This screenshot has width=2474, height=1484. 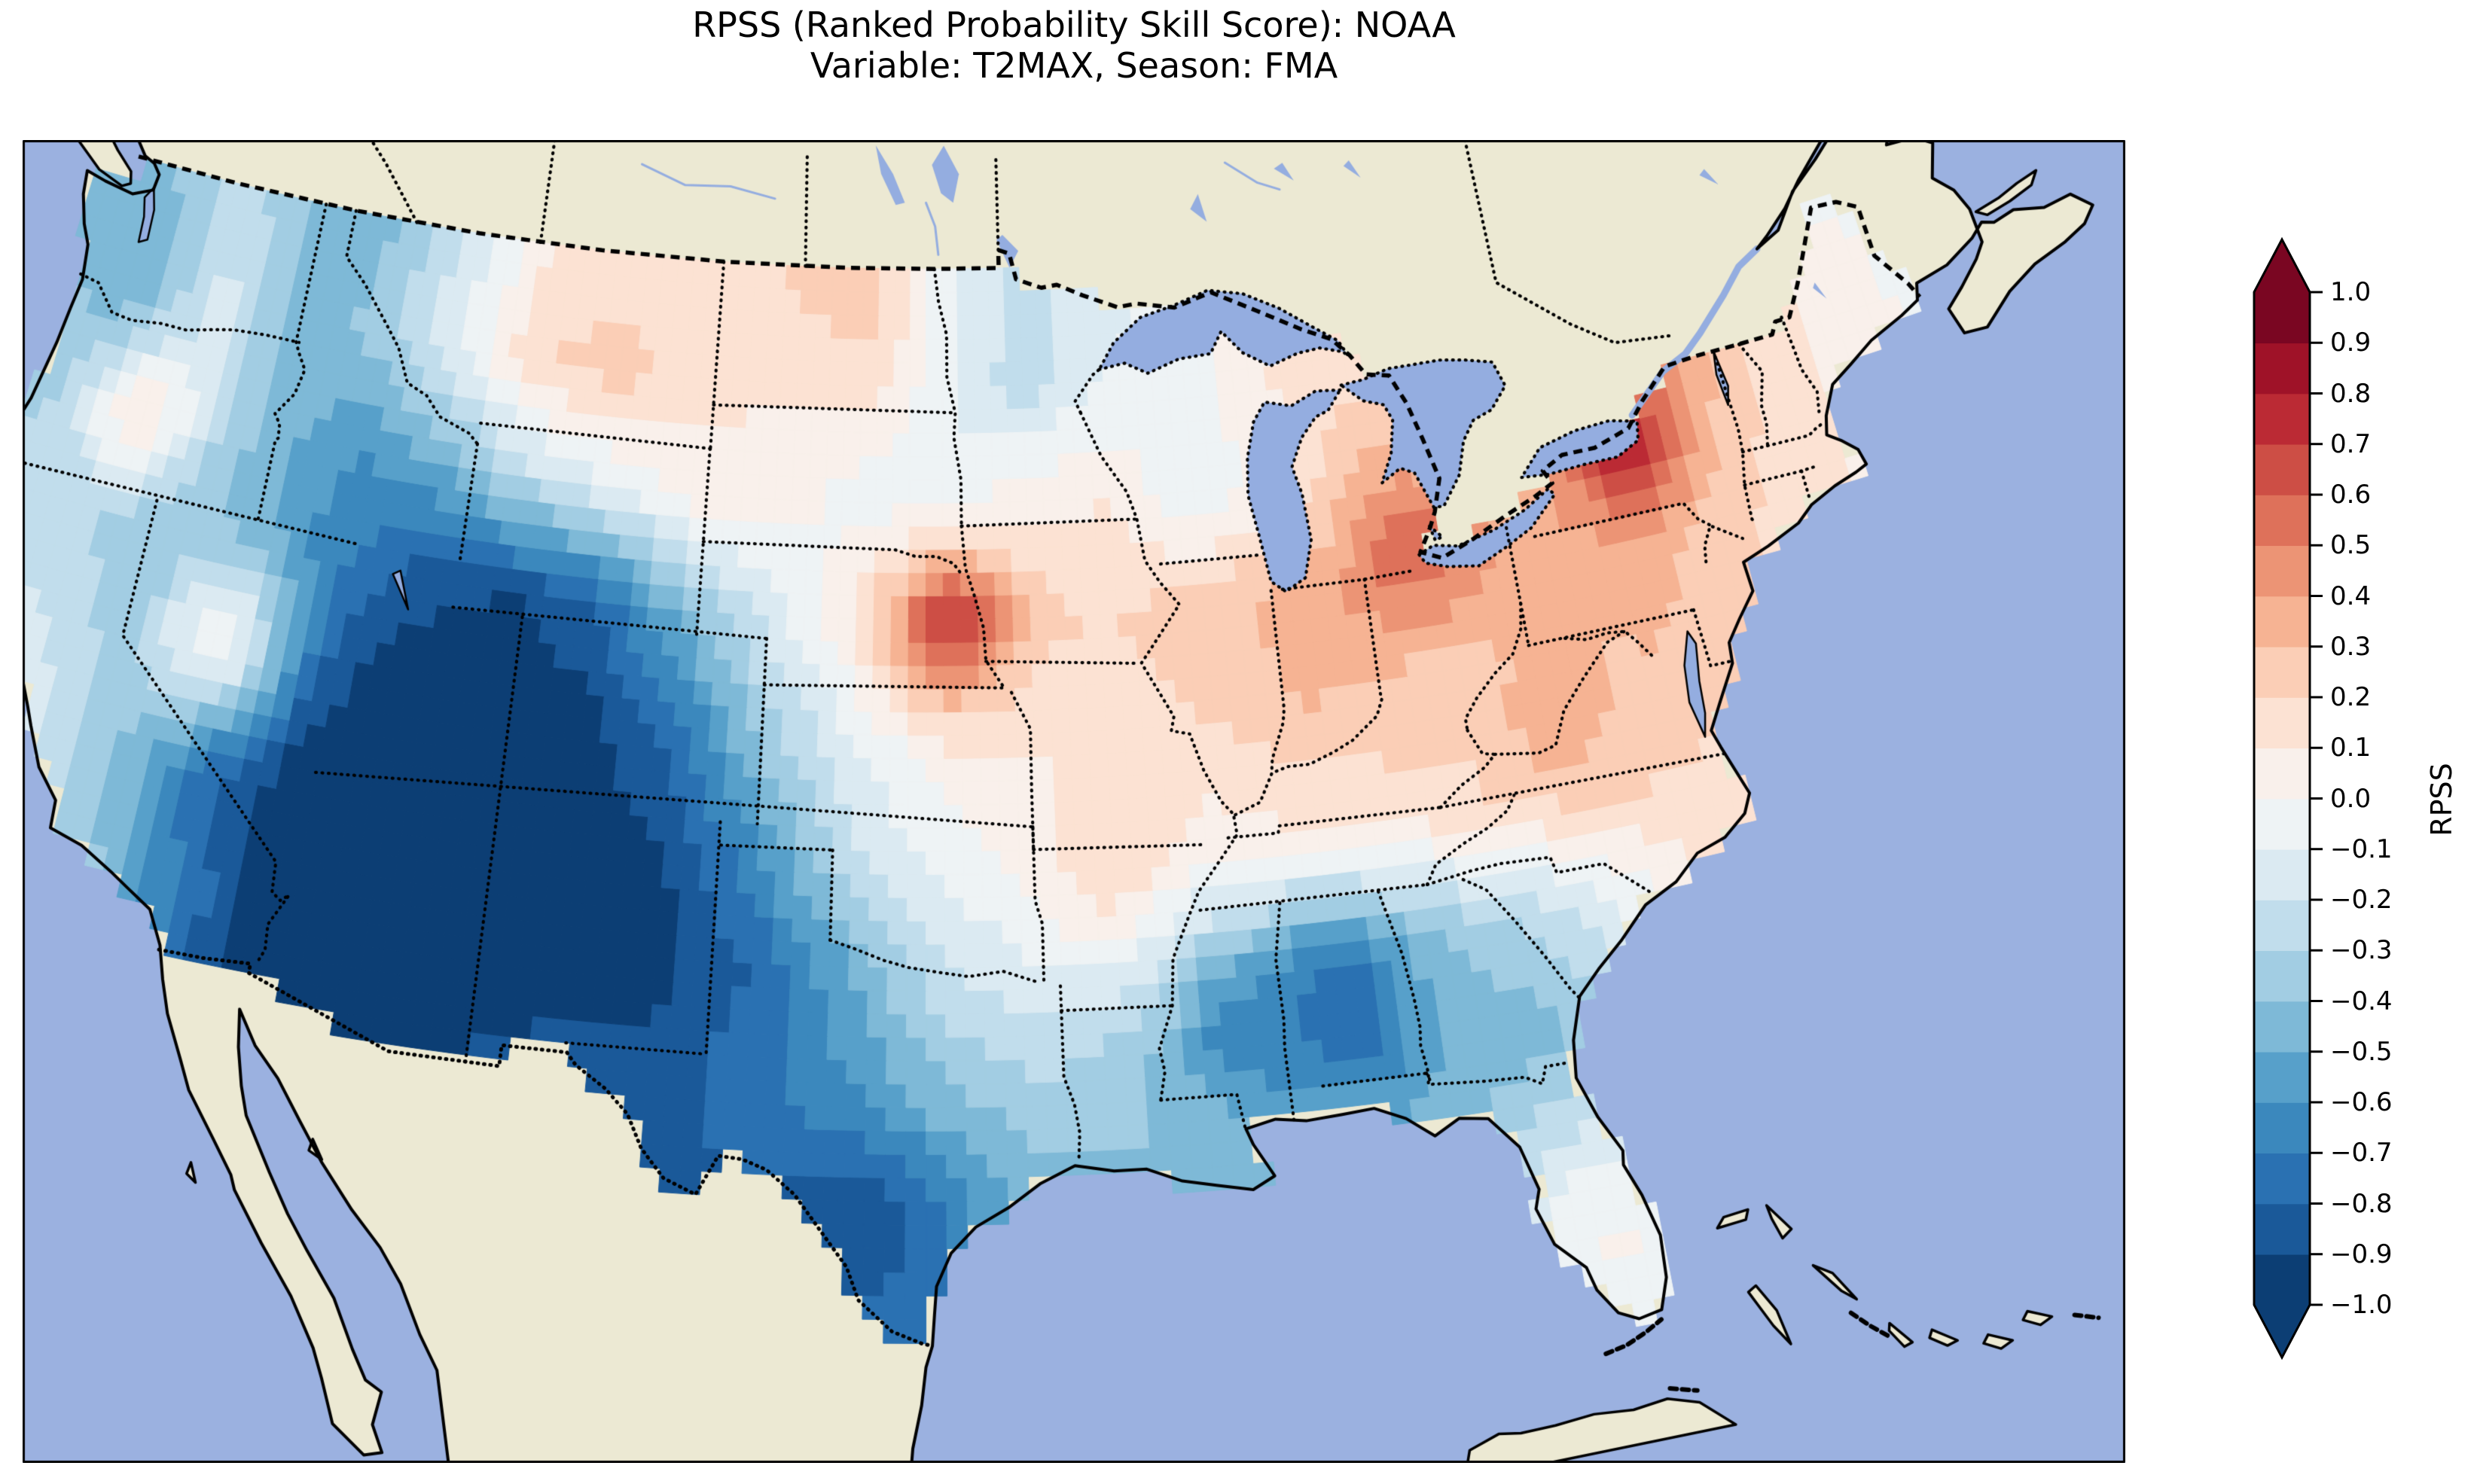 I want to click on colorbar-tick-label: 1.0, so click(x=2351, y=292).